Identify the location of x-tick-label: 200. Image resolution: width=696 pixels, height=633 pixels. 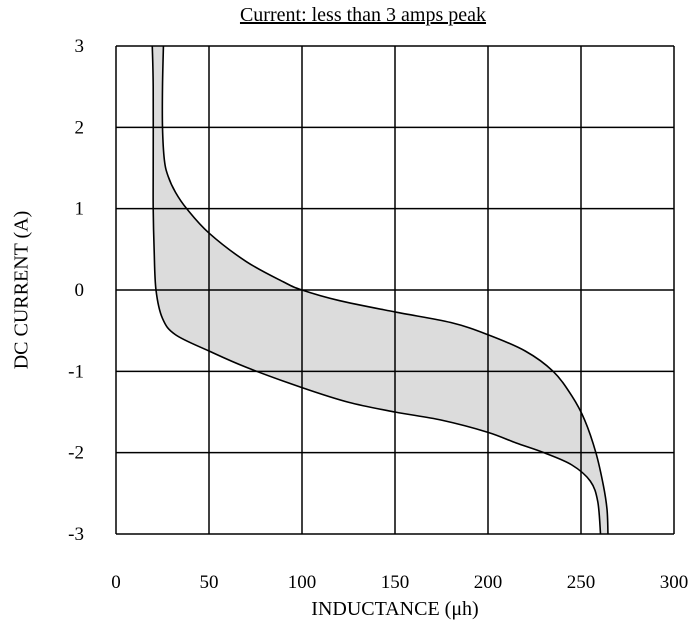
(488, 582).